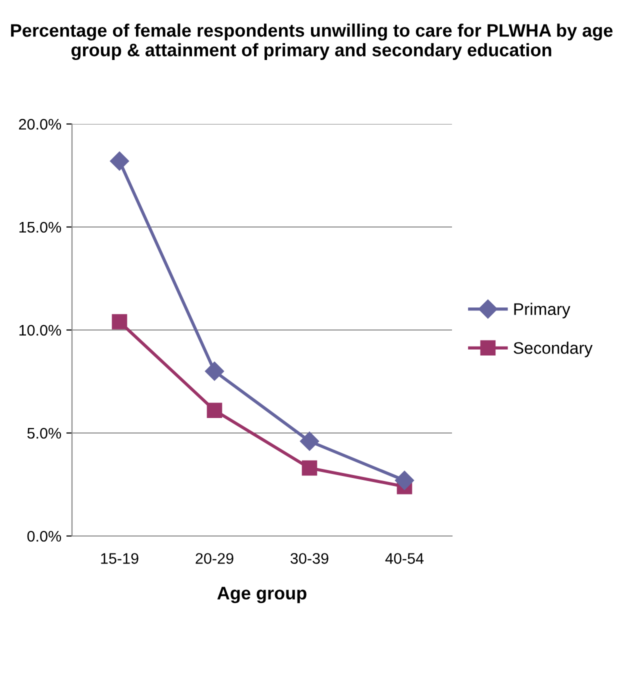  Describe the element at coordinates (40, 124) in the screenshot. I see `y-tick-label: 20.0%` at that location.